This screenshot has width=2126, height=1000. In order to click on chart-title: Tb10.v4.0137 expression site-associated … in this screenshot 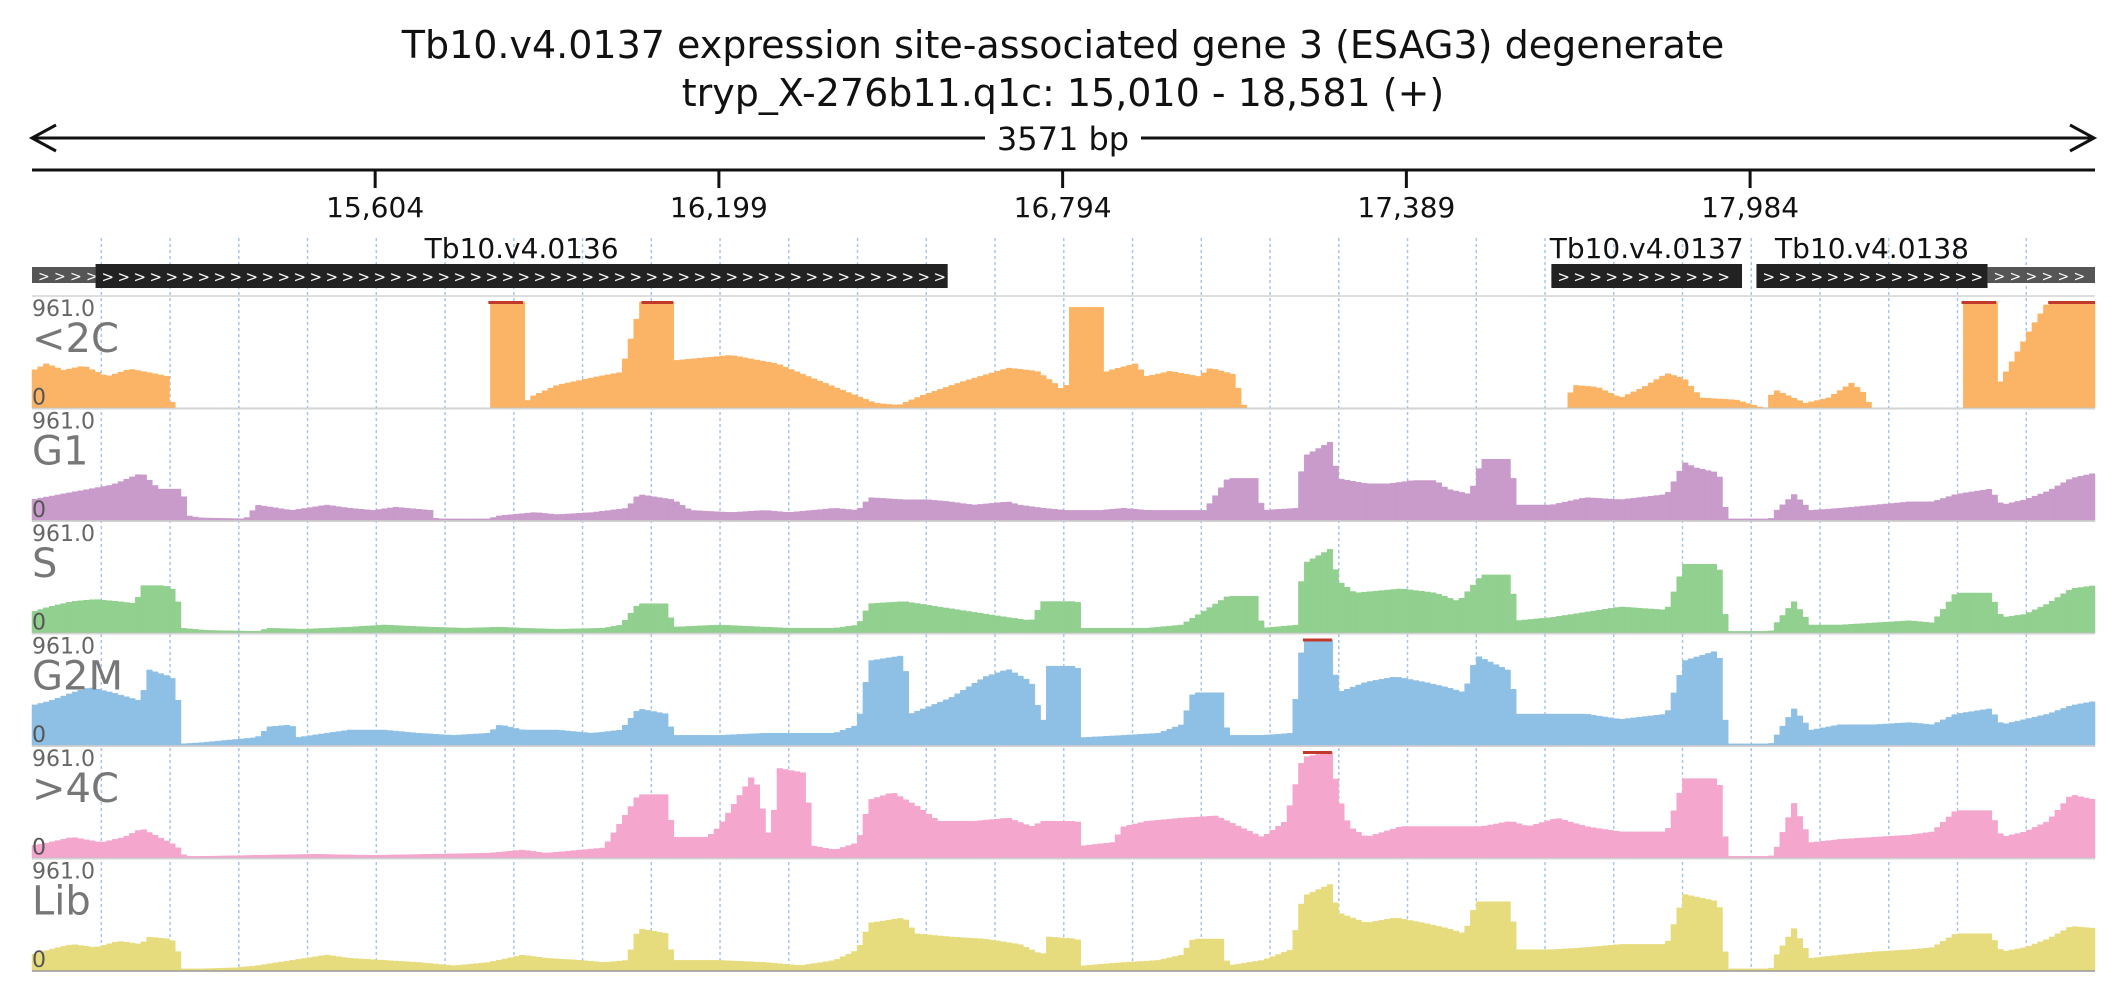, I will do `click(1063, 45)`.